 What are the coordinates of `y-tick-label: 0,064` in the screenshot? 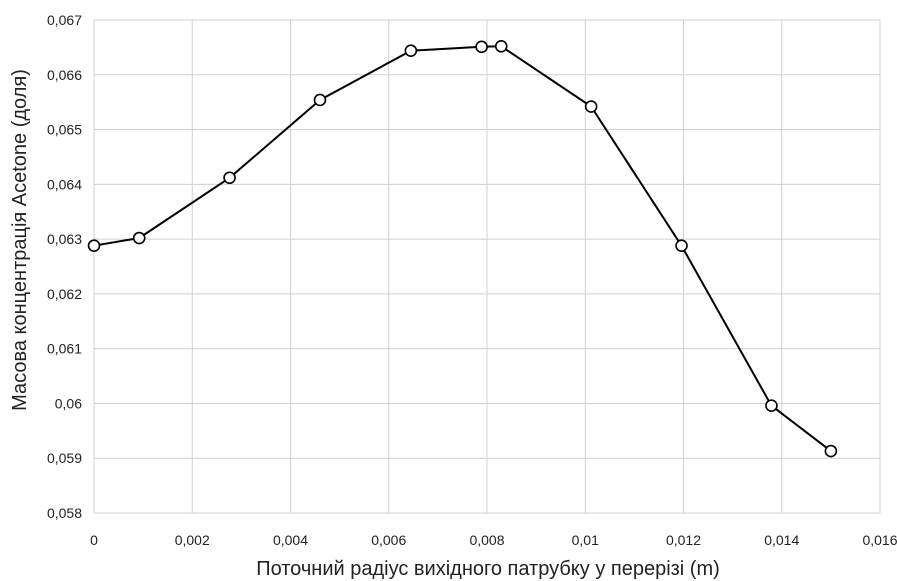 It's located at (64, 184).